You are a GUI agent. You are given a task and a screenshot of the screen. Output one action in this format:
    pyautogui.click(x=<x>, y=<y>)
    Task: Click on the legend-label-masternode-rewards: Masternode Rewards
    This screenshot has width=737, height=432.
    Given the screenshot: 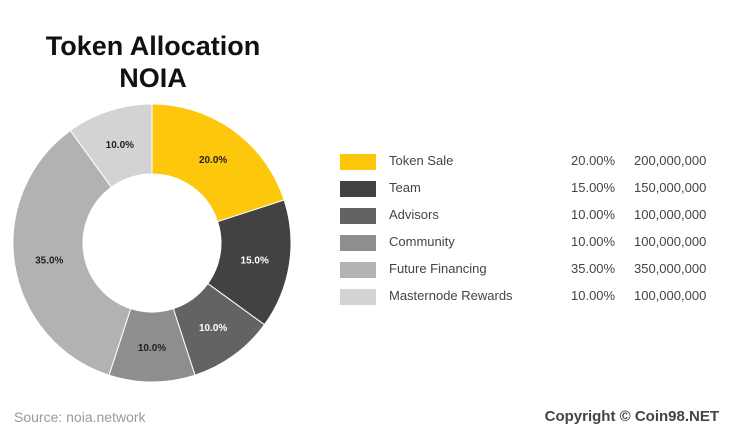 What is the action you would take?
    pyautogui.click(x=451, y=295)
    